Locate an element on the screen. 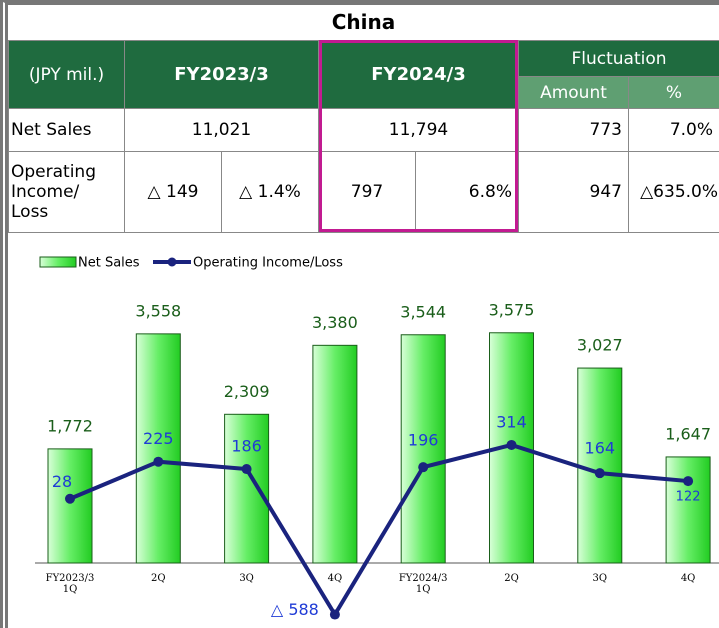 The width and height of the screenshot is (719, 628). legend-label: Operating Income/Loss is located at coordinates (268, 263).